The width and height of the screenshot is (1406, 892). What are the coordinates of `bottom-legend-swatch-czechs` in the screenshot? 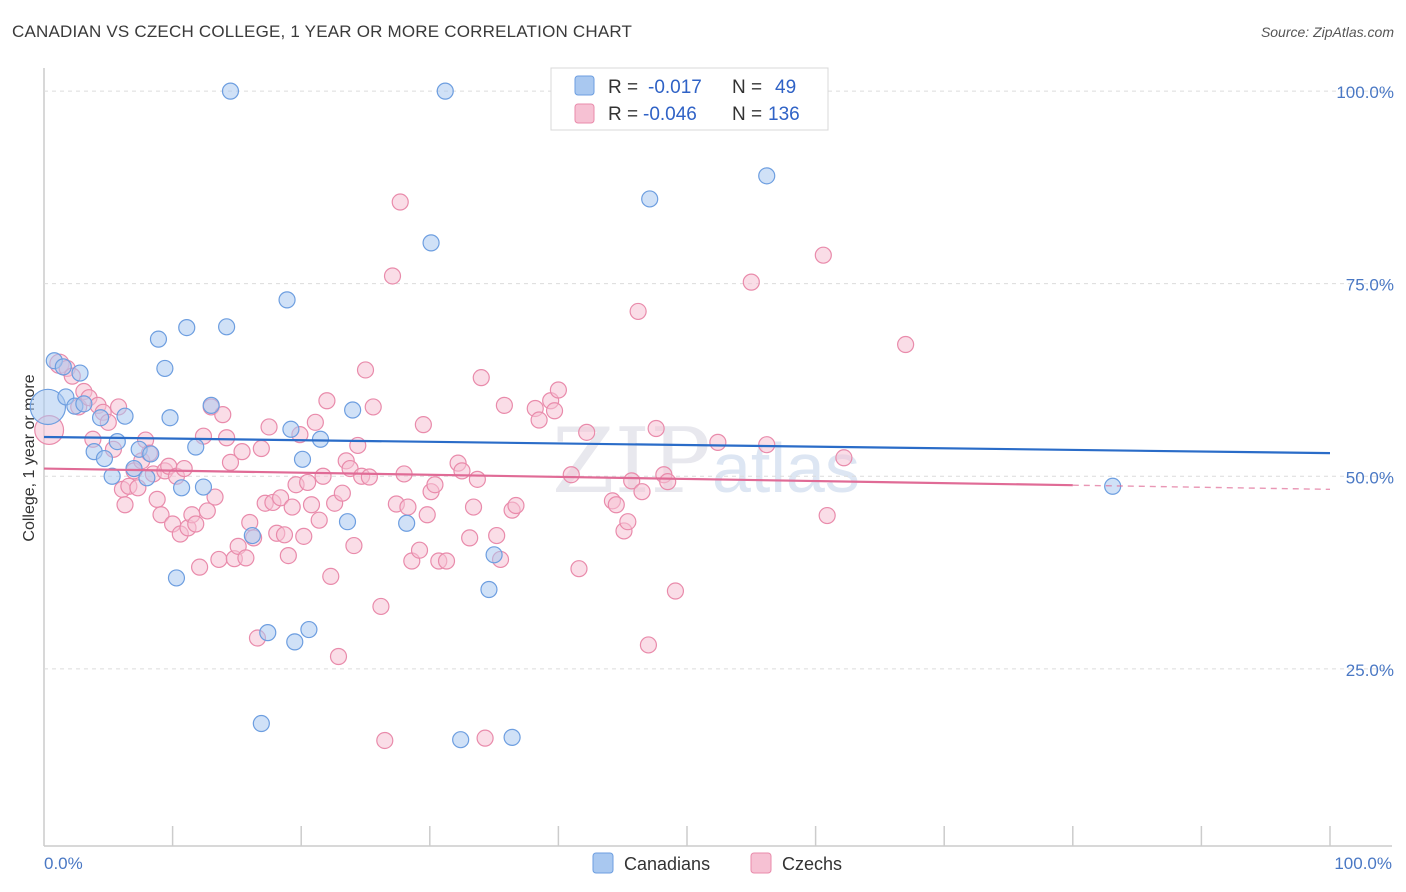 It's located at (761, 863).